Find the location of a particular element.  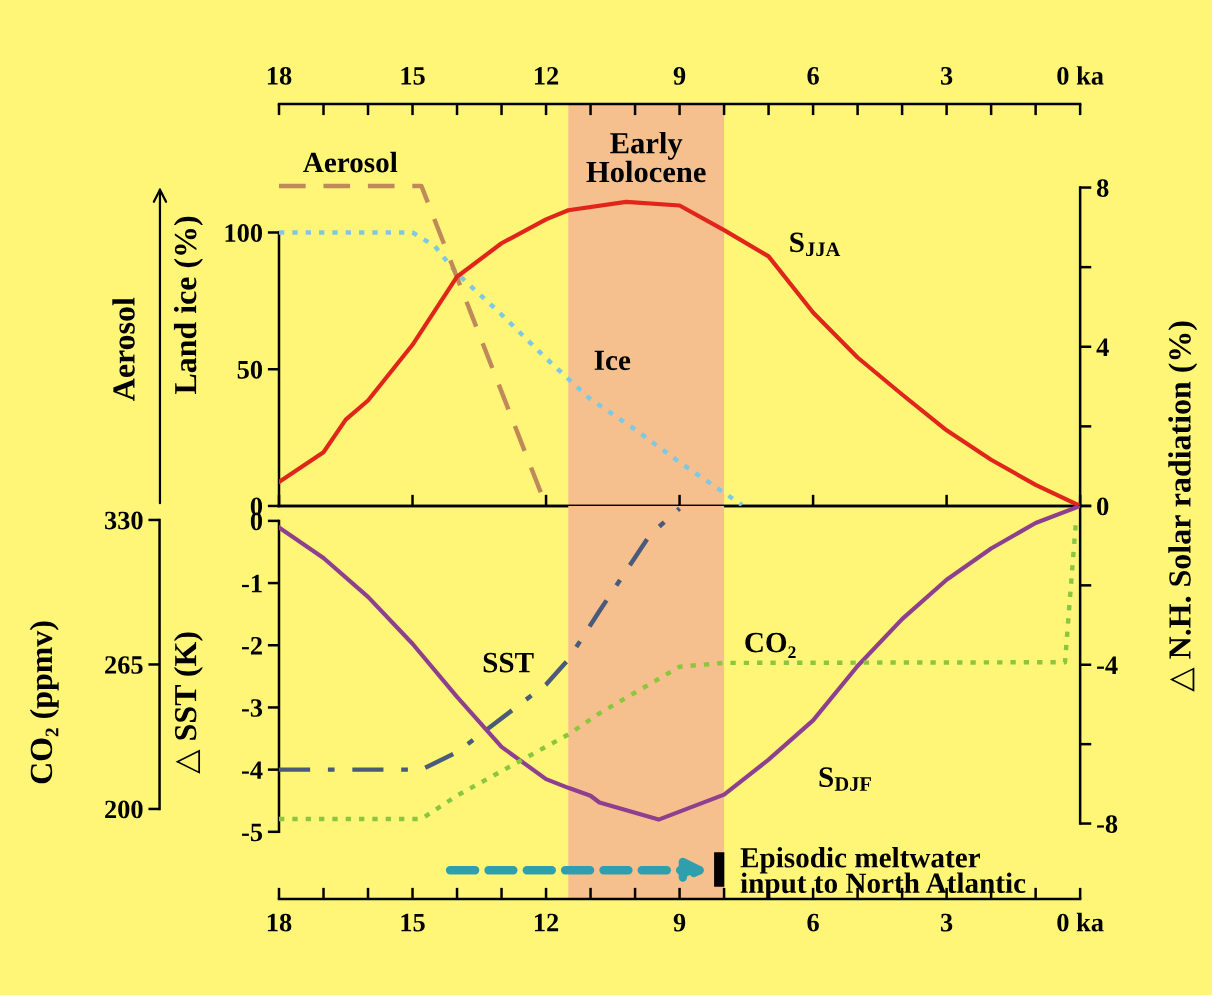

y-tick-label: -2 is located at coordinates (252, 645).